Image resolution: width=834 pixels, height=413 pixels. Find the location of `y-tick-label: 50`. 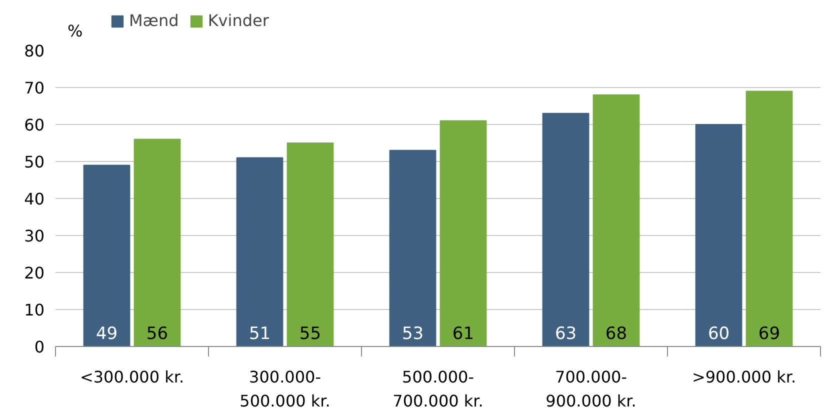

y-tick-label: 50 is located at coordinates (34, 162).